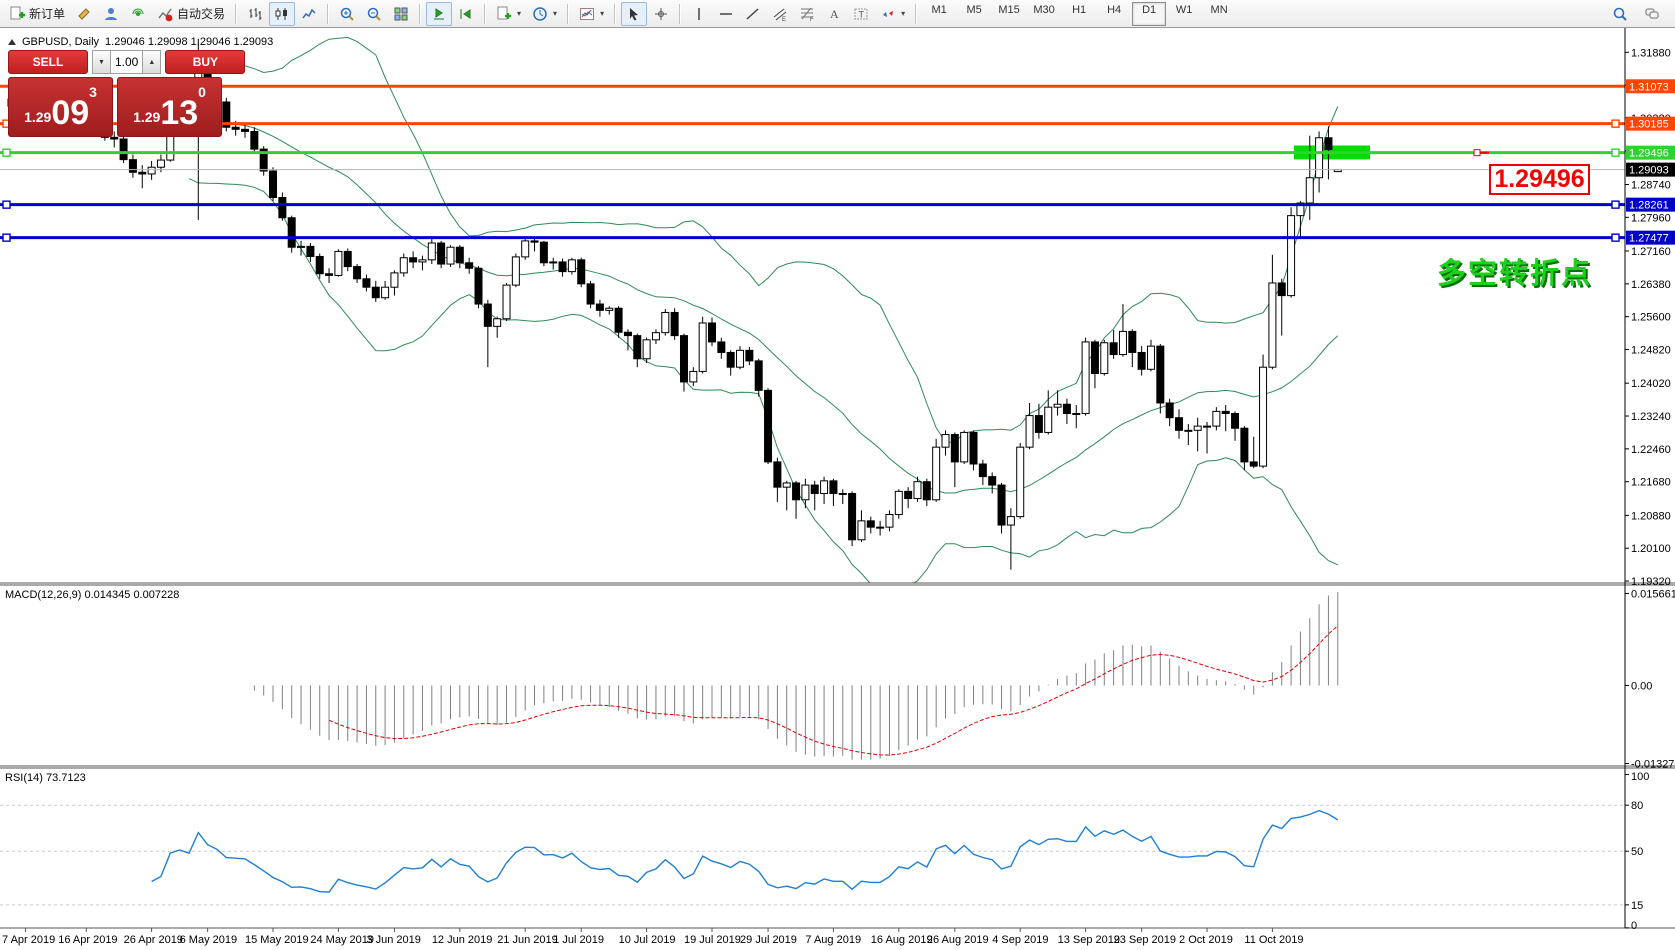 The width and height of the screenshot is (1675, 950). I want to click on candle-chart-button, so click(282, 13).